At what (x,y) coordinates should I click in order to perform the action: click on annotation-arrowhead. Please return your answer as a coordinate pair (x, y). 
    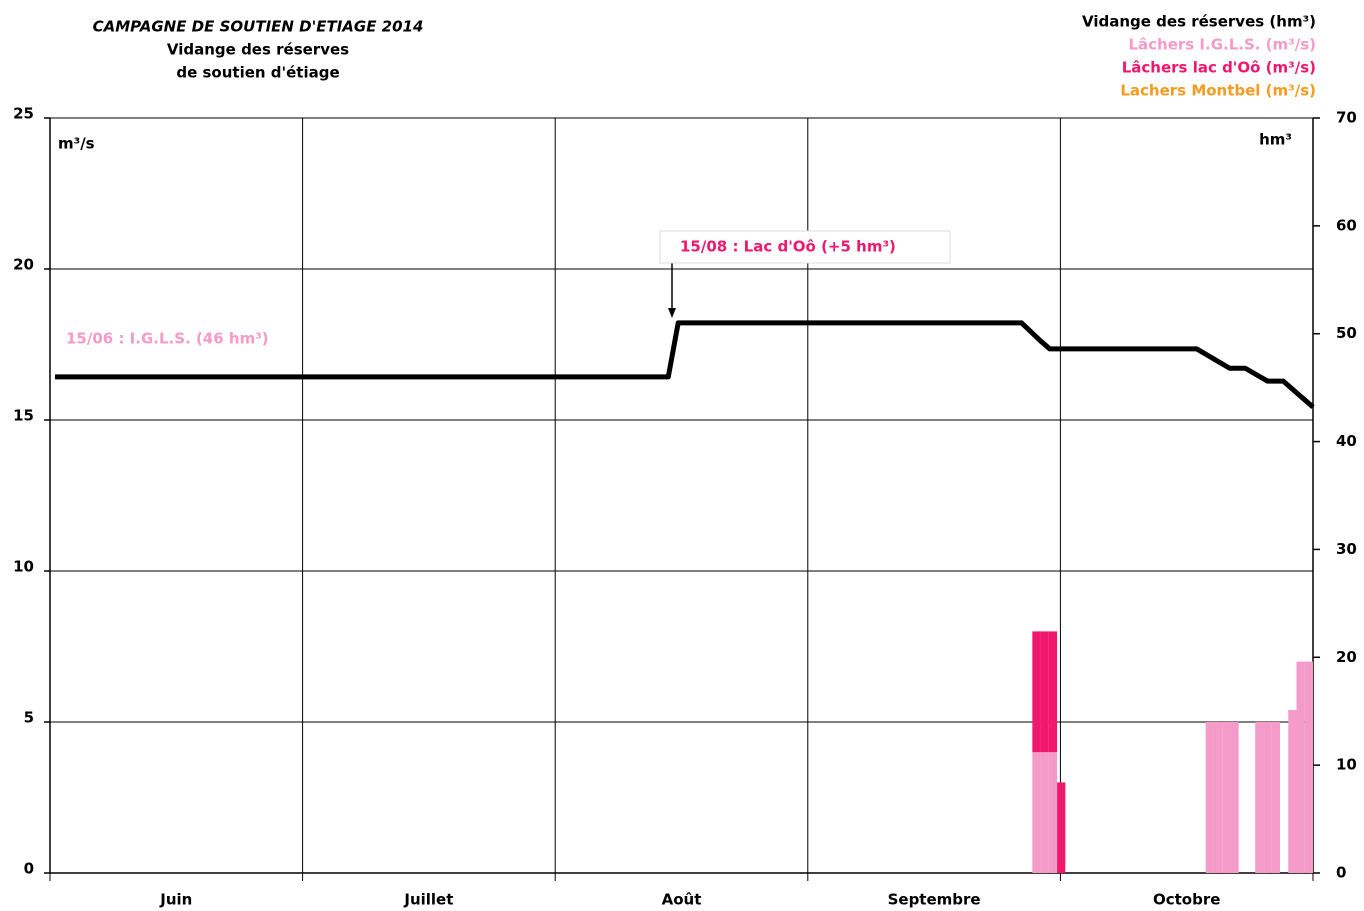
    Looking at the image, I should click on (672, 313).